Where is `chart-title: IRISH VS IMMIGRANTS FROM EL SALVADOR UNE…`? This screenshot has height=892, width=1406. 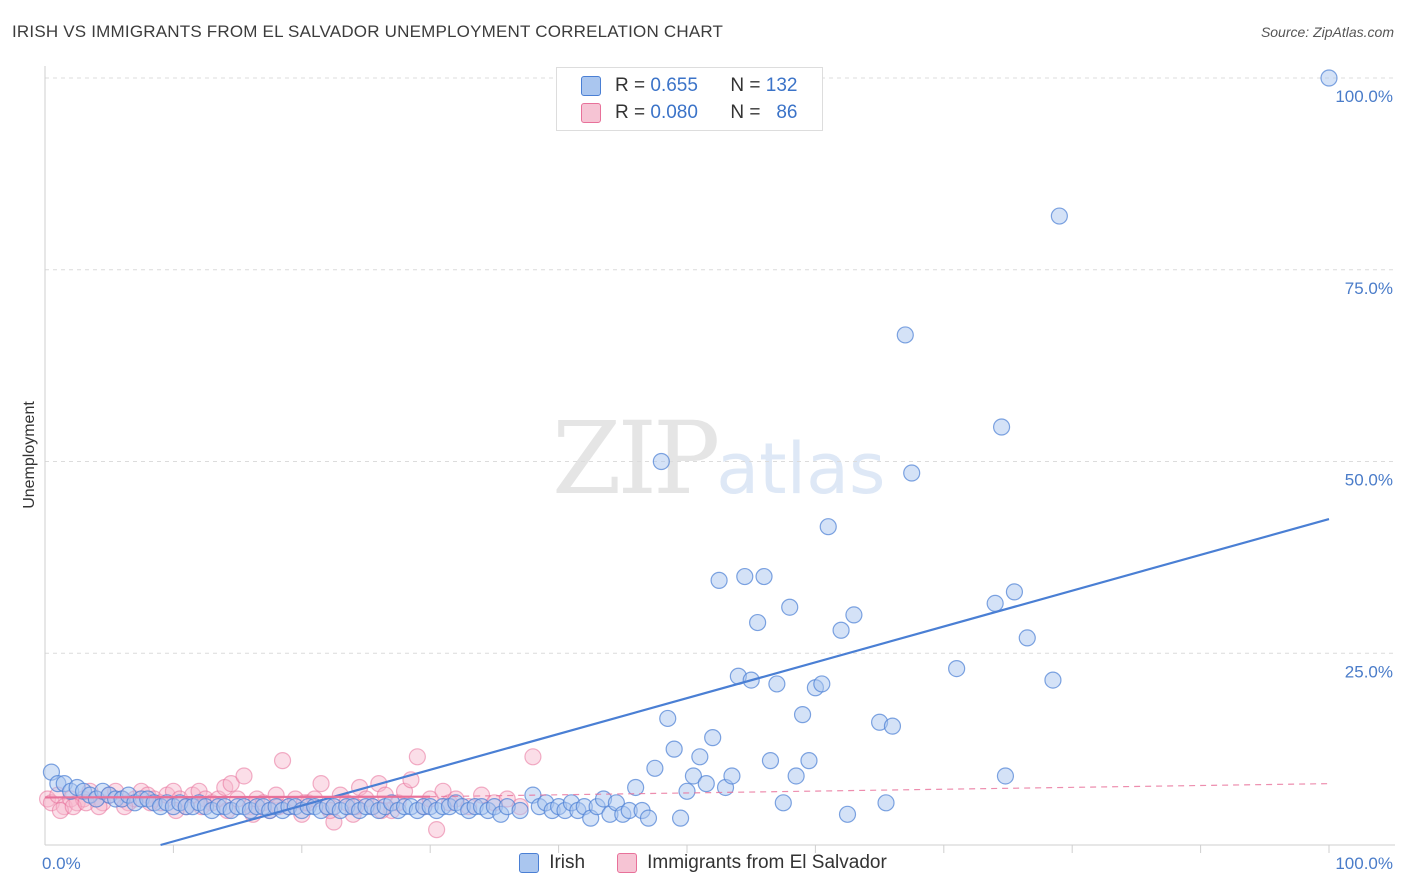
chart-title: IRISH VS IMMIGRANTS FROM EL SALVADOR UNE… is located at coordinates (368, 31).